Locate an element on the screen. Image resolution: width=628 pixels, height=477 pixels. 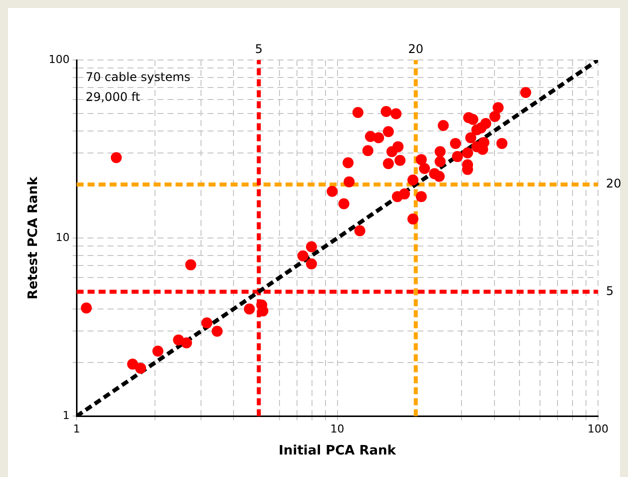
annotation: 29,000 ft is located at coordinates (113, 97).